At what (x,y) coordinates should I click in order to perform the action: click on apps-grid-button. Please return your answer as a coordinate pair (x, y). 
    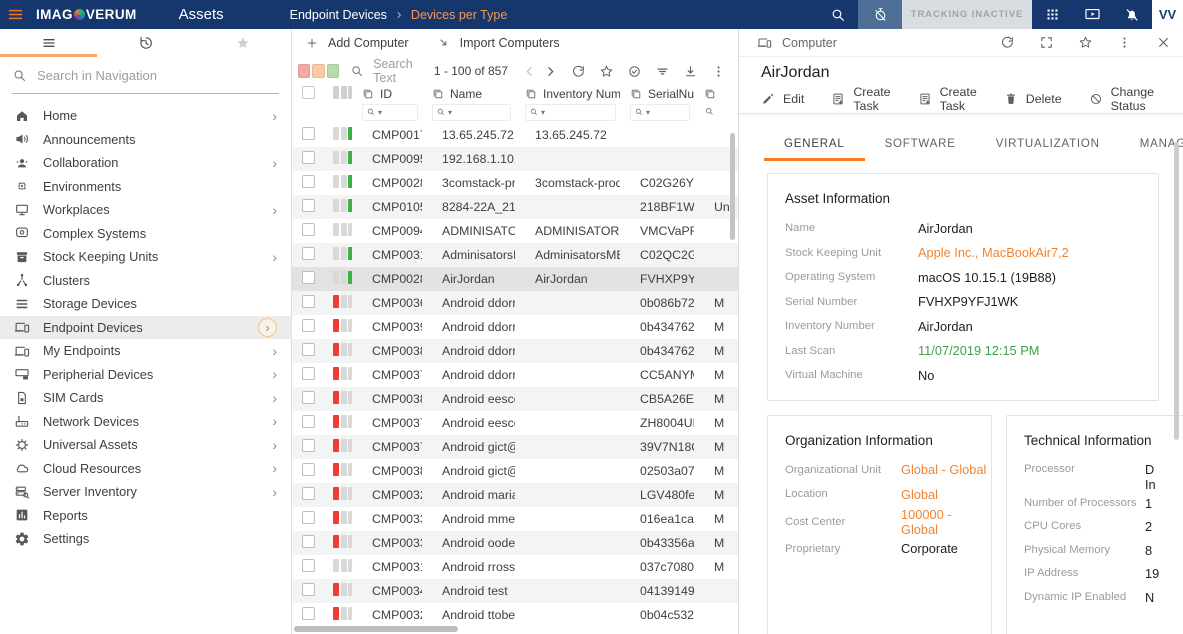
    Looking at the image, I should click on (1052, 14).